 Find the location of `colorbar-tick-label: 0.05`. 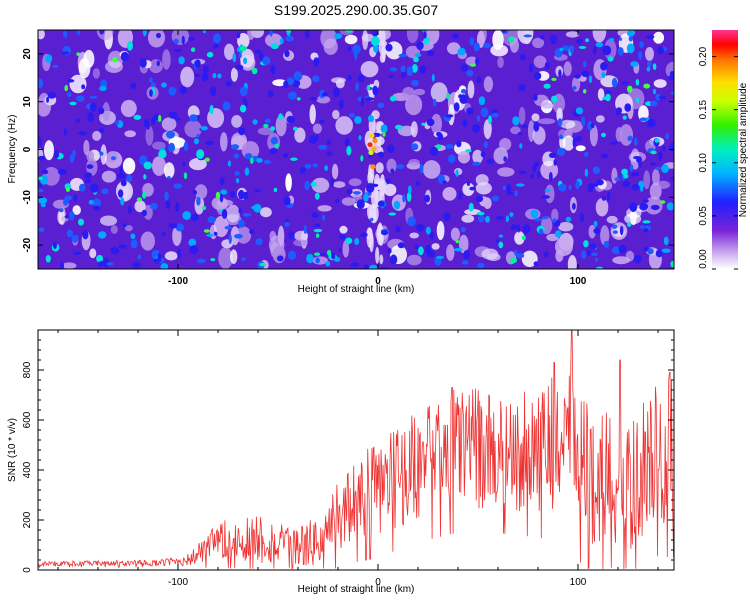

colorbar-tick-label: 0.05 is located at coordinates (703, 216).